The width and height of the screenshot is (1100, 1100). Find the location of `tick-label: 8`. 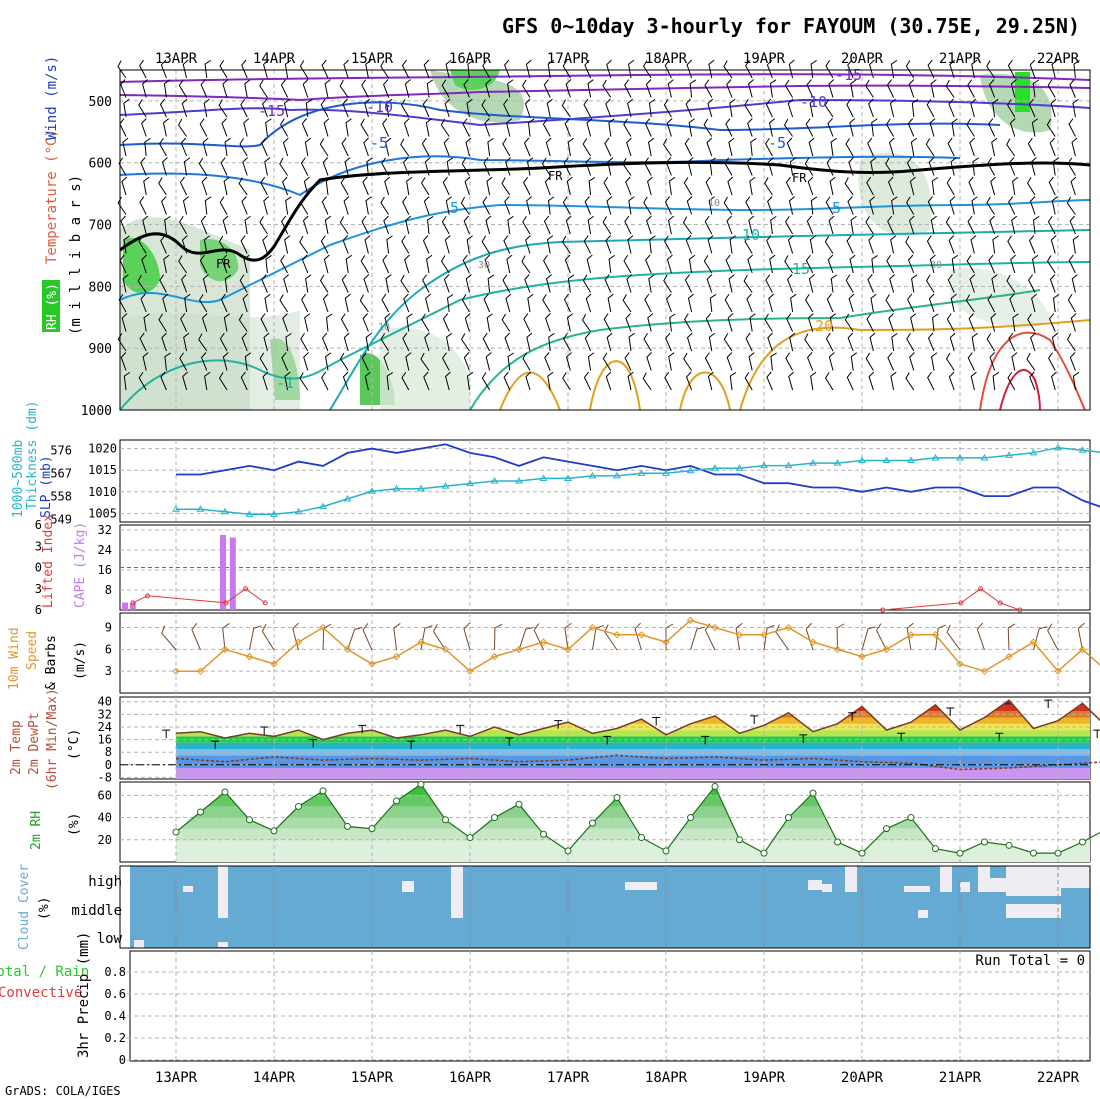

tick-label: 8 is located at coordinates (108, 752).